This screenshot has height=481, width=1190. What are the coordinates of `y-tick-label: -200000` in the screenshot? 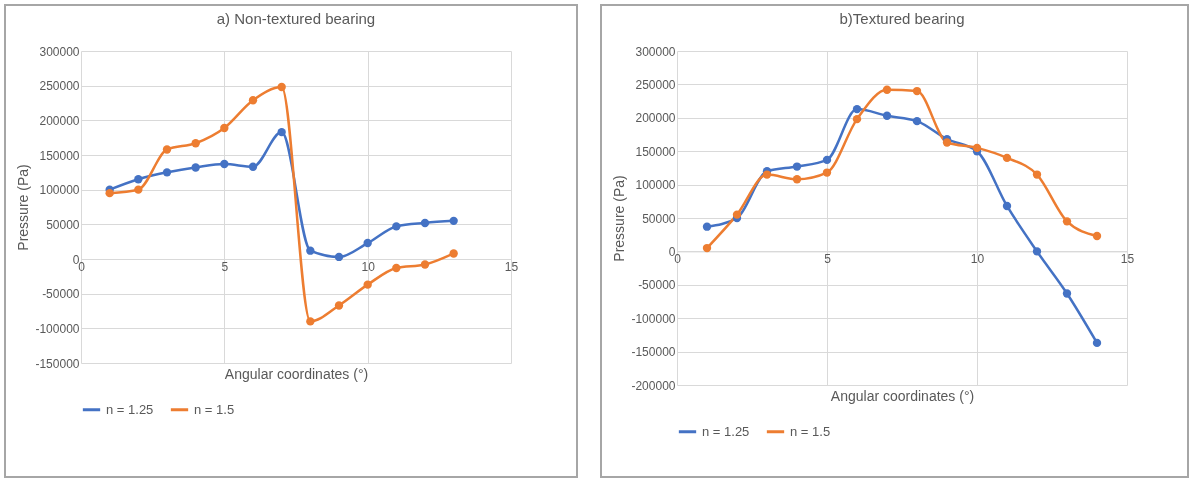 It's located at (653, 385).